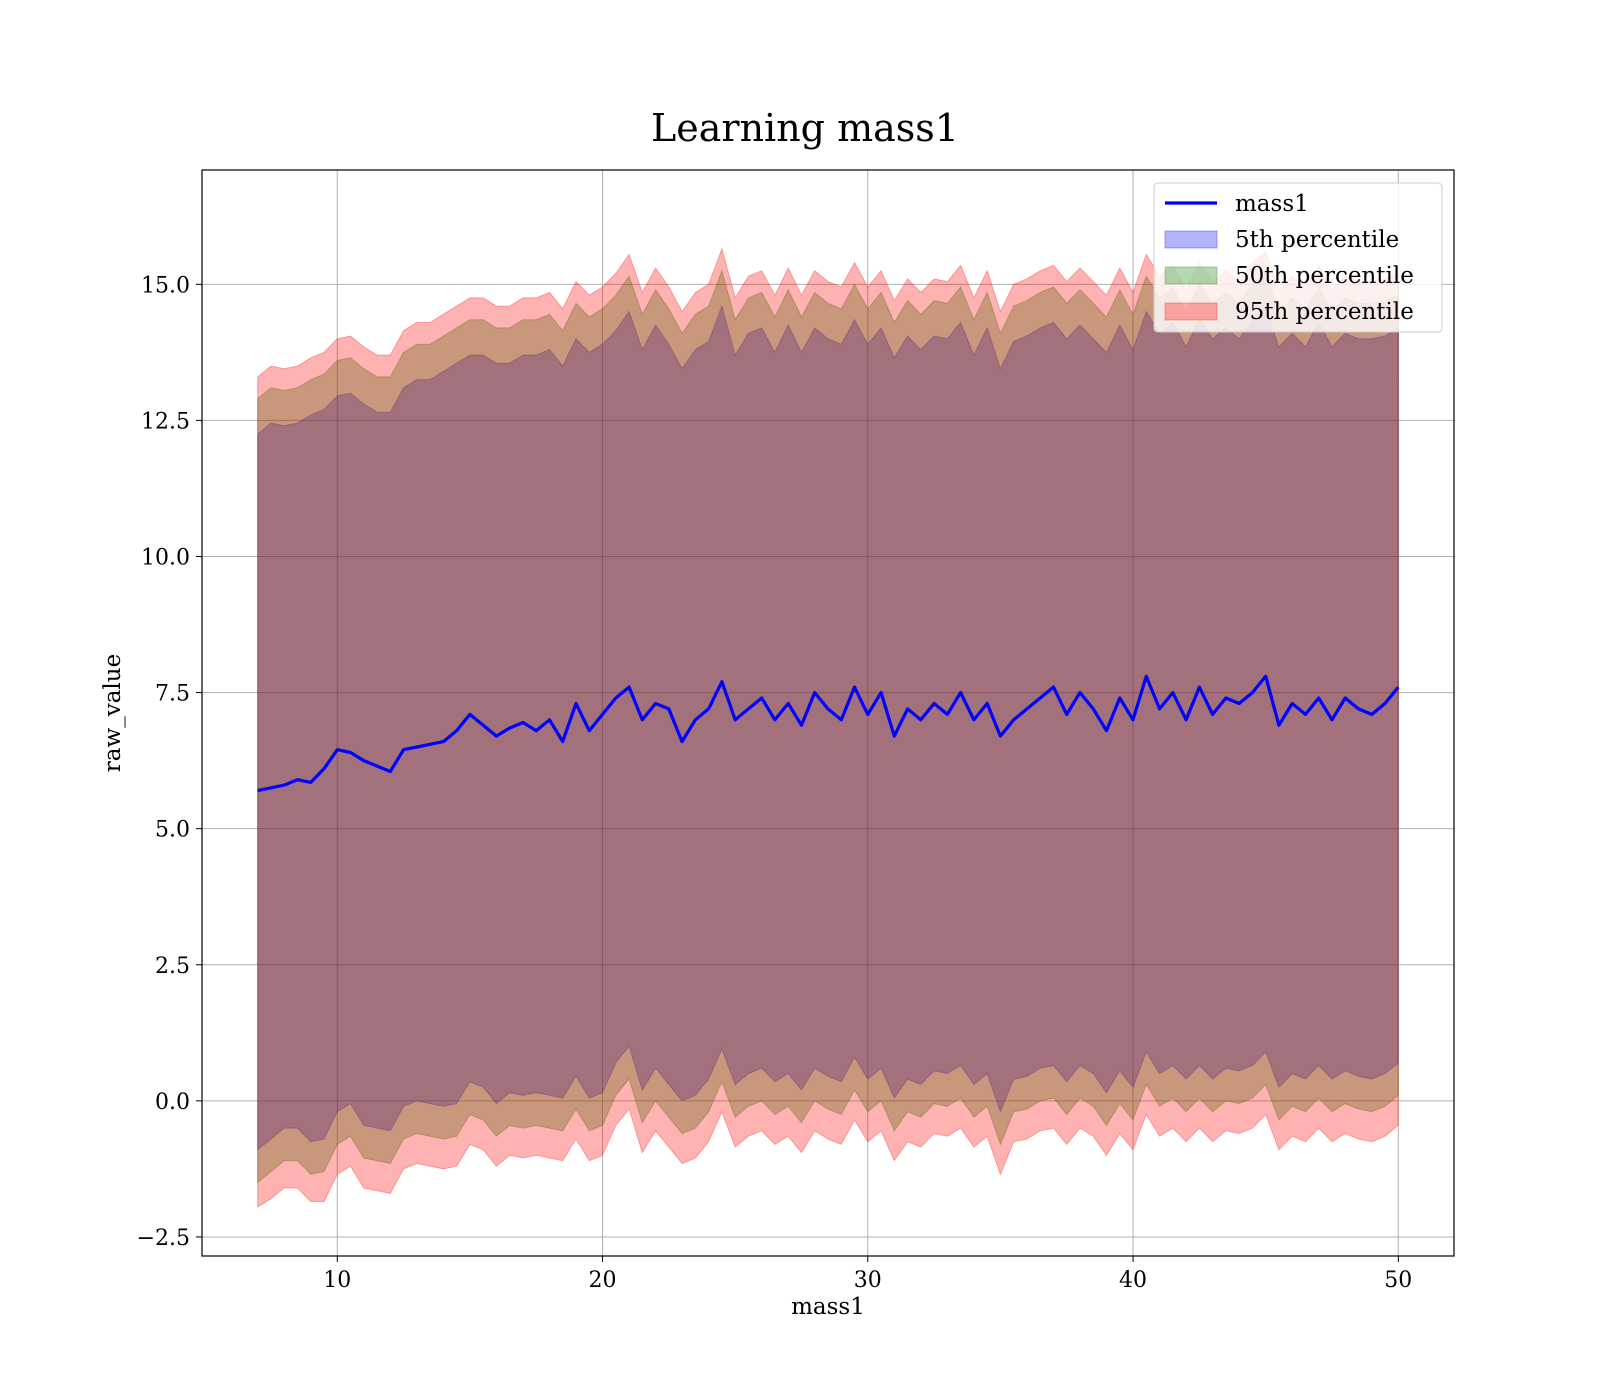  Describe the element at coordinates (172, 1102) in the screenshot. I see `y-tick-label: 0.0` at that location.